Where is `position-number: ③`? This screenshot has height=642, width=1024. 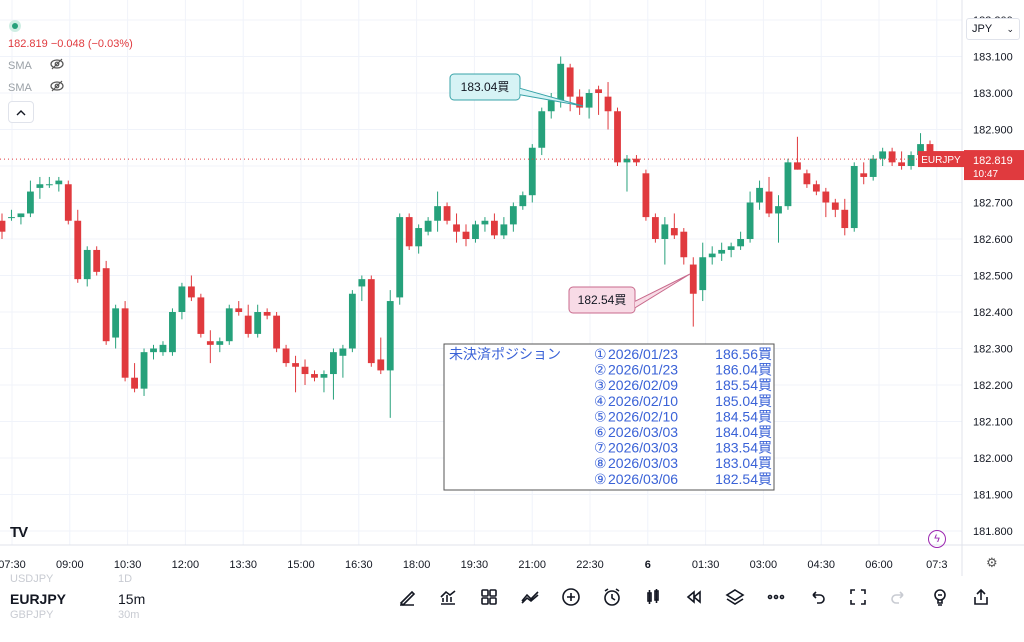
position-number: ③ is located at coordinates (600, 385).